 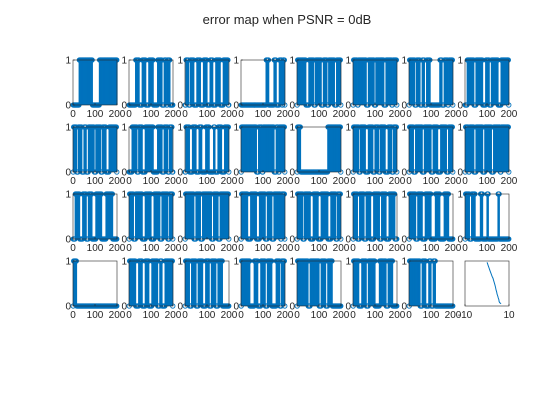 What do you see at coordinates (287, 19) in the screenshot?
I see `figure-title: error map when PSNR = 0dB` at bounding box center [287, 19].